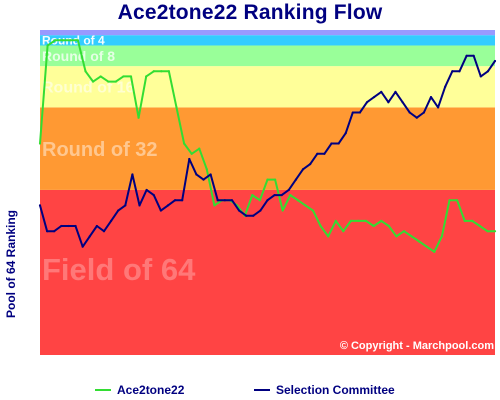 This screenshot has height=400, width=500. Describe the element at coordinates (88, 88) in the screenshot. I see `band-label-round-of-16: Round of 16` at that location.